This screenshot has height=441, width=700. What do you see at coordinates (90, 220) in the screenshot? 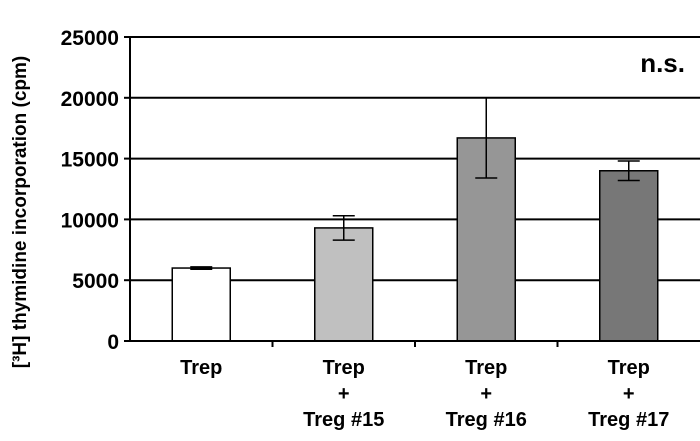
I see `y-tick-label: 10000` at bounding box center [90, 220].